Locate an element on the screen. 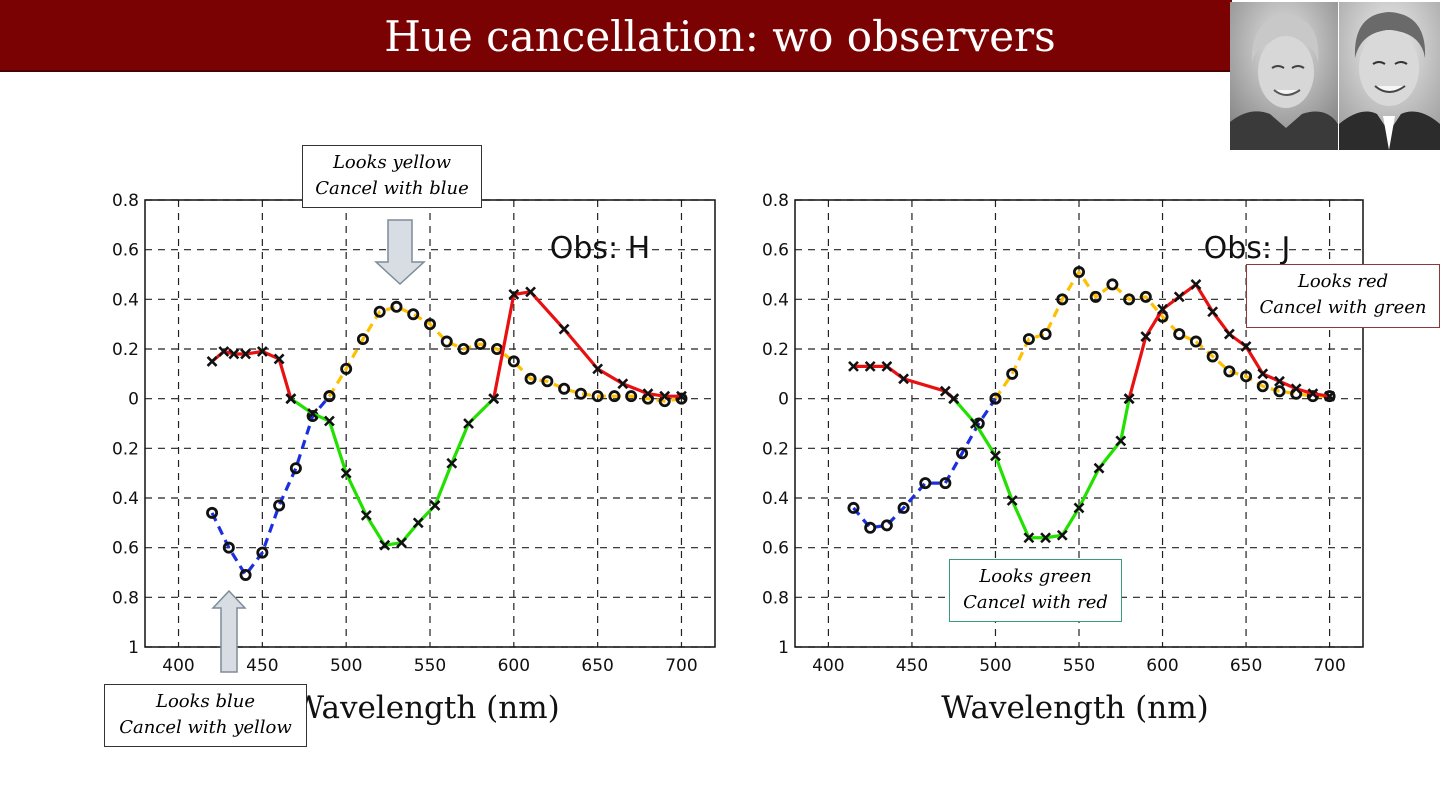 This screenshot has width=1440, height=810. portrait-photo-right is located at coordinates (1389, 76).